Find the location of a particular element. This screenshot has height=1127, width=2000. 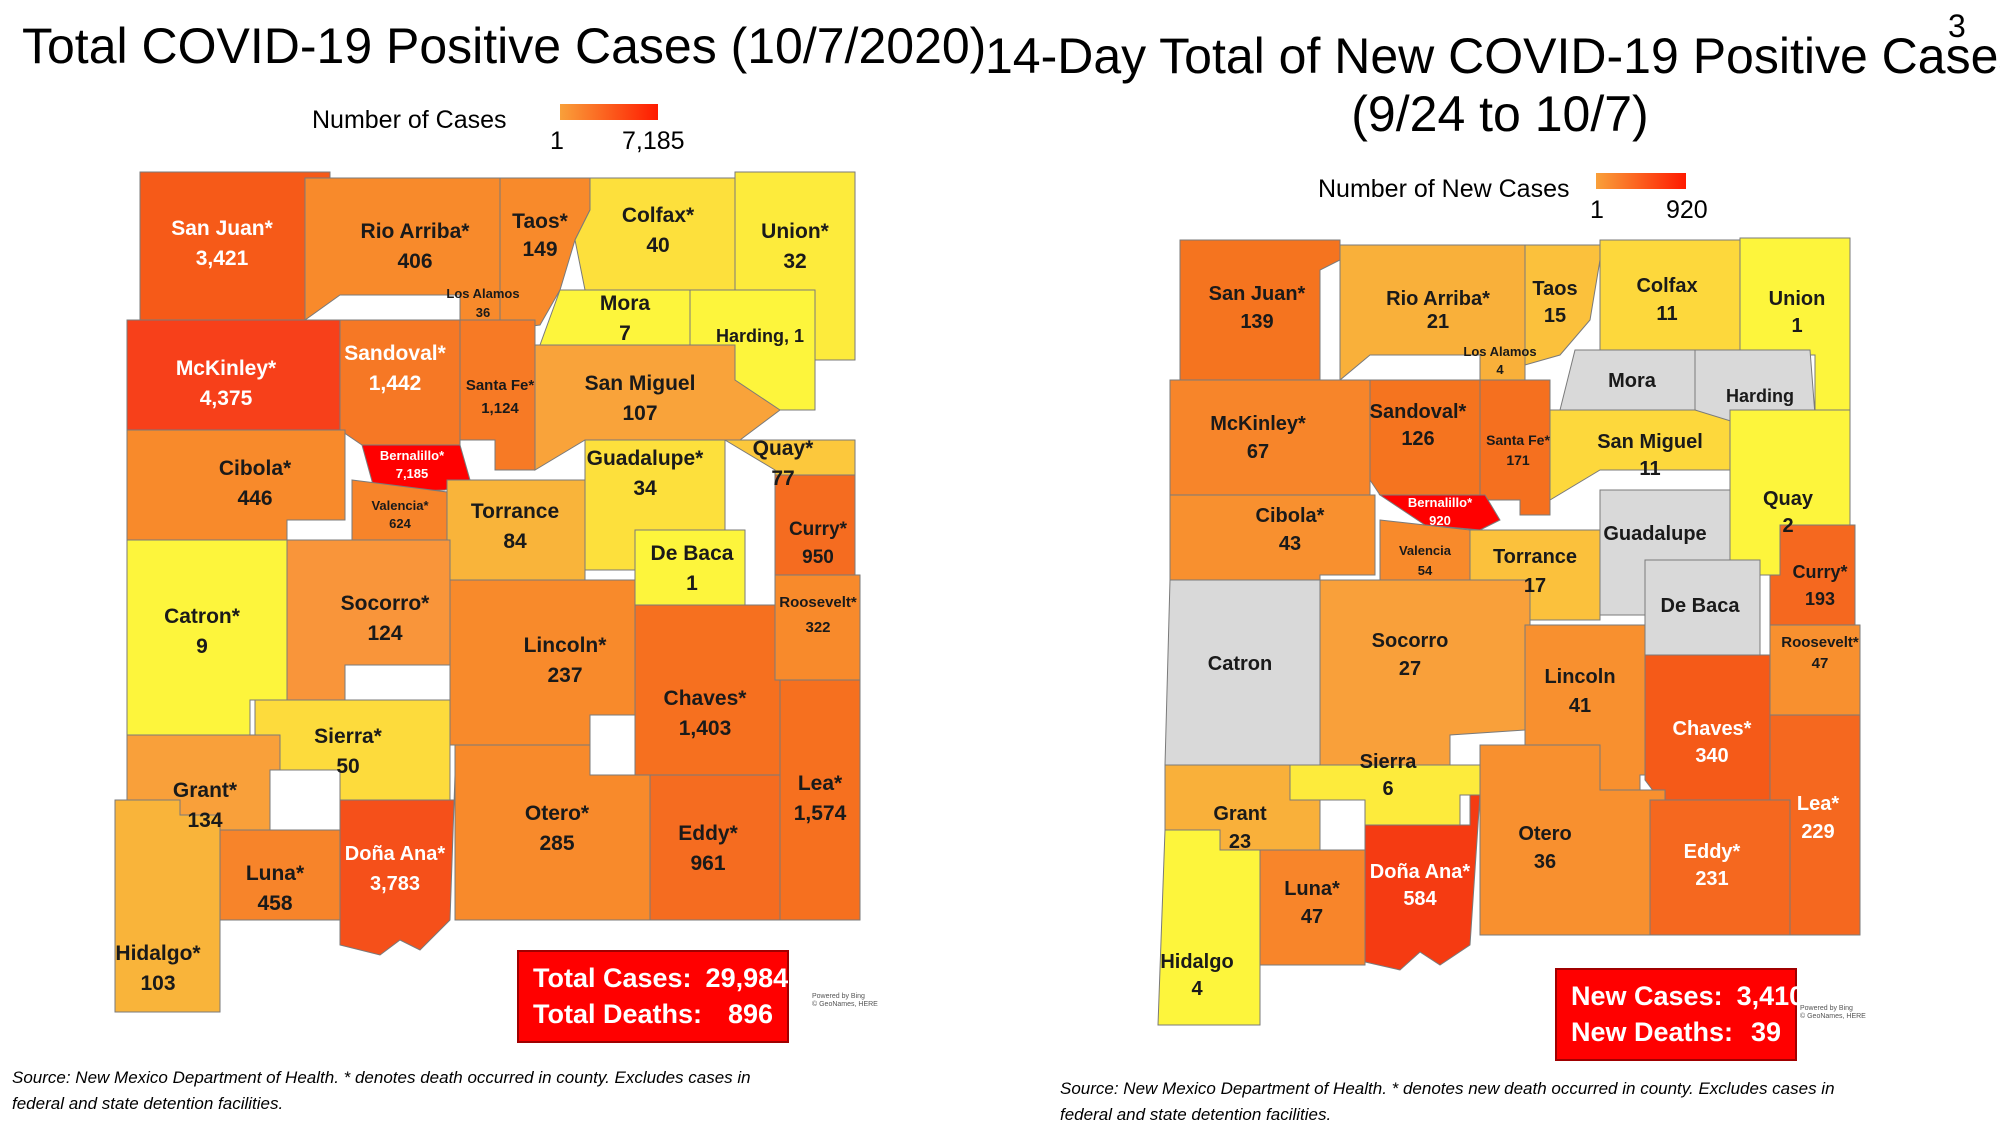

right-source-line2: federal and state detention facilities. is located at coordinates (1447, 1114).